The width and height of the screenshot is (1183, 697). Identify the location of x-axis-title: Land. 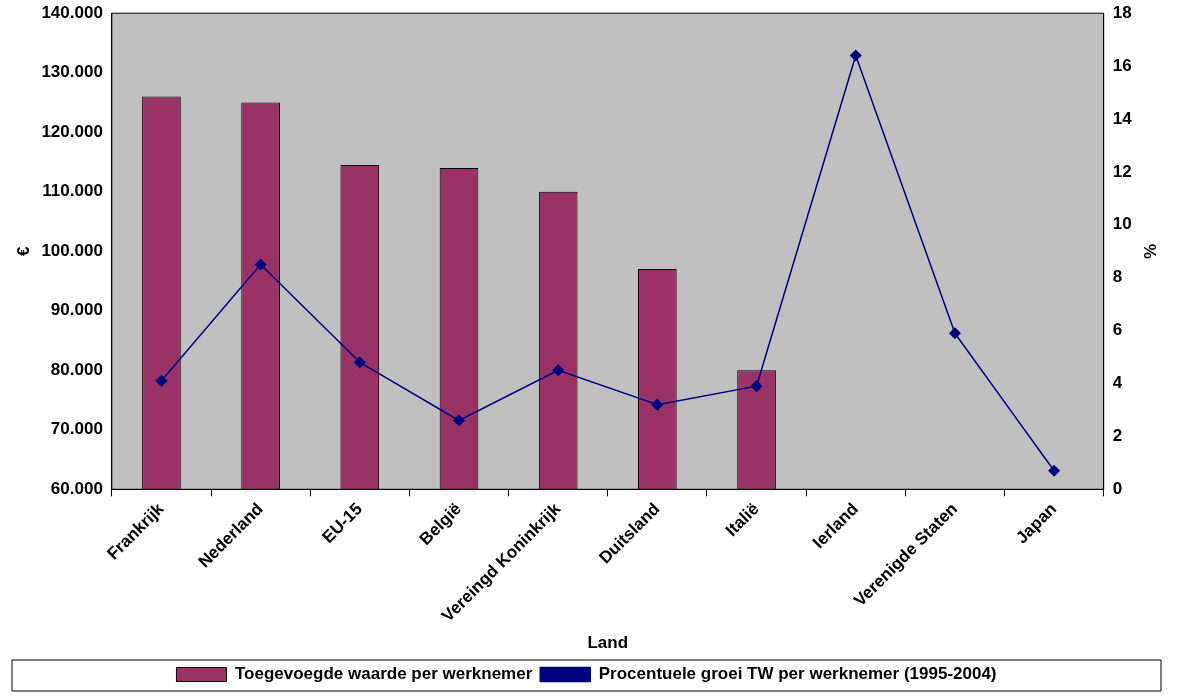
(608, 643).